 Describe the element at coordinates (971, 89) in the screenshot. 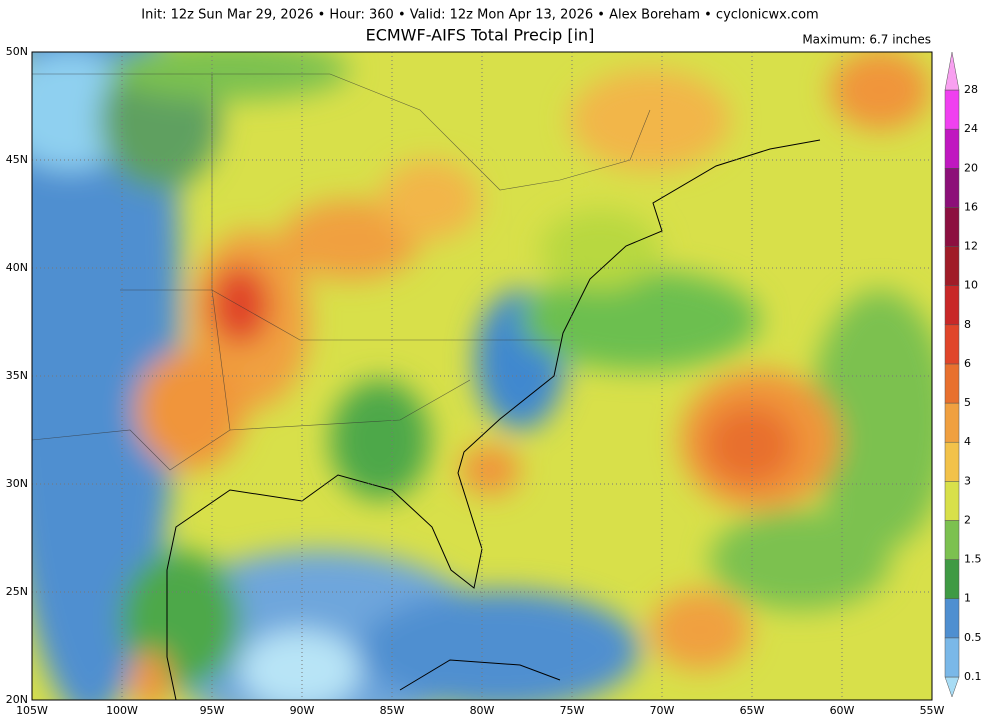

I see `colorbar-label: 28` at that location.